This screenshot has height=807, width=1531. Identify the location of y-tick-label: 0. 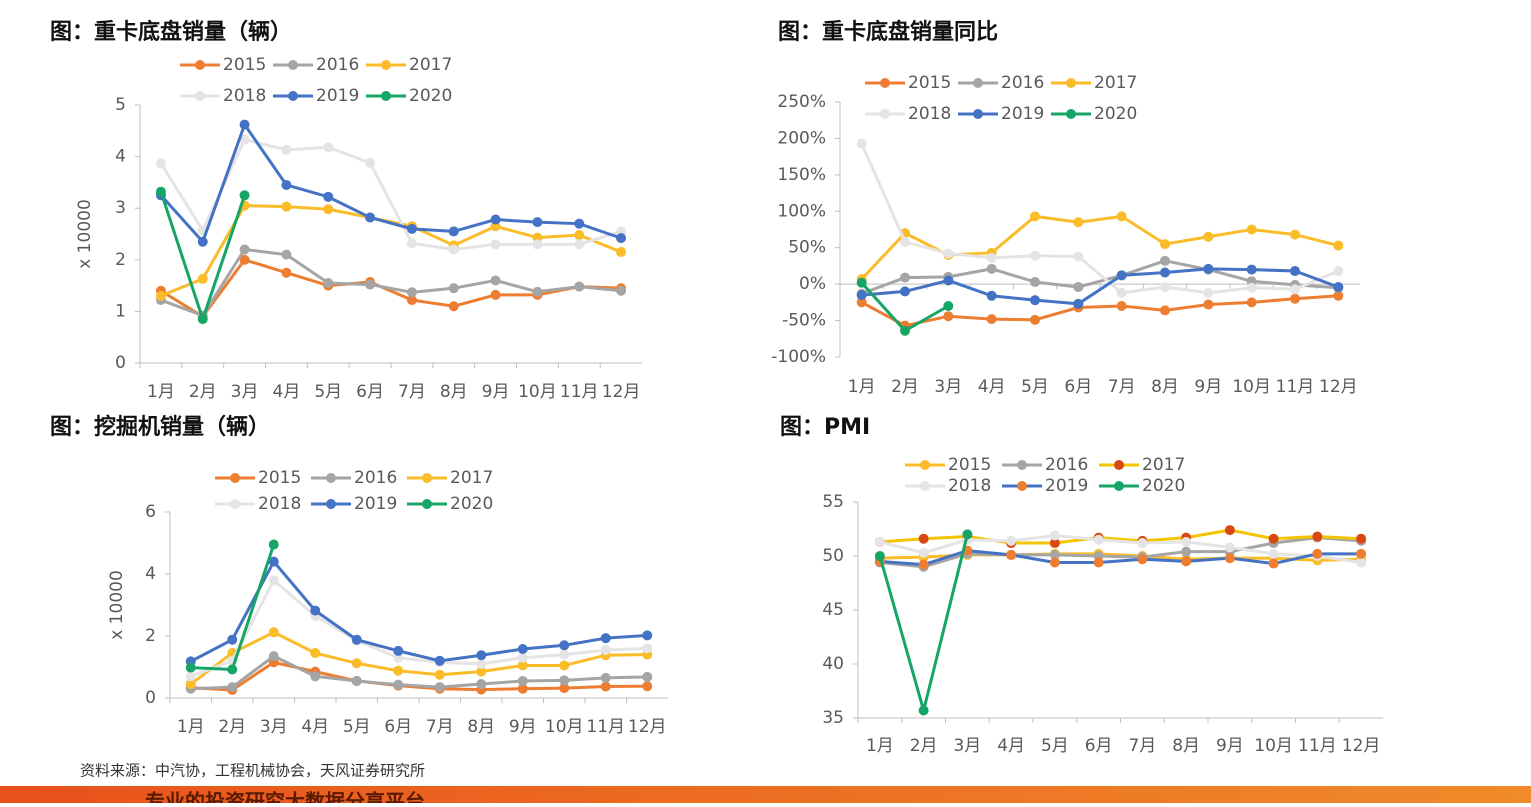
(150, 698).